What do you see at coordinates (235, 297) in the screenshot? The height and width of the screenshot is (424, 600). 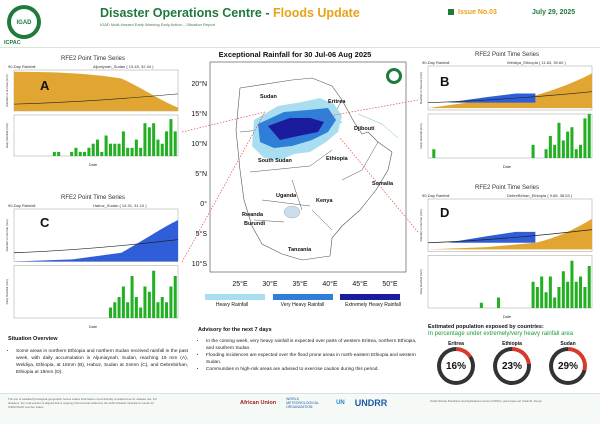 I see `legend-swatch-heavy` at bounding box center [235, 297].